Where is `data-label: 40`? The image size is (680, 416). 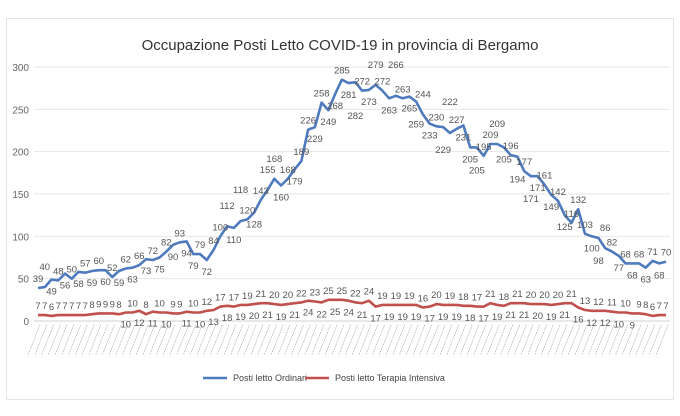 data-label: 40 is located at coordinates (44, 267).